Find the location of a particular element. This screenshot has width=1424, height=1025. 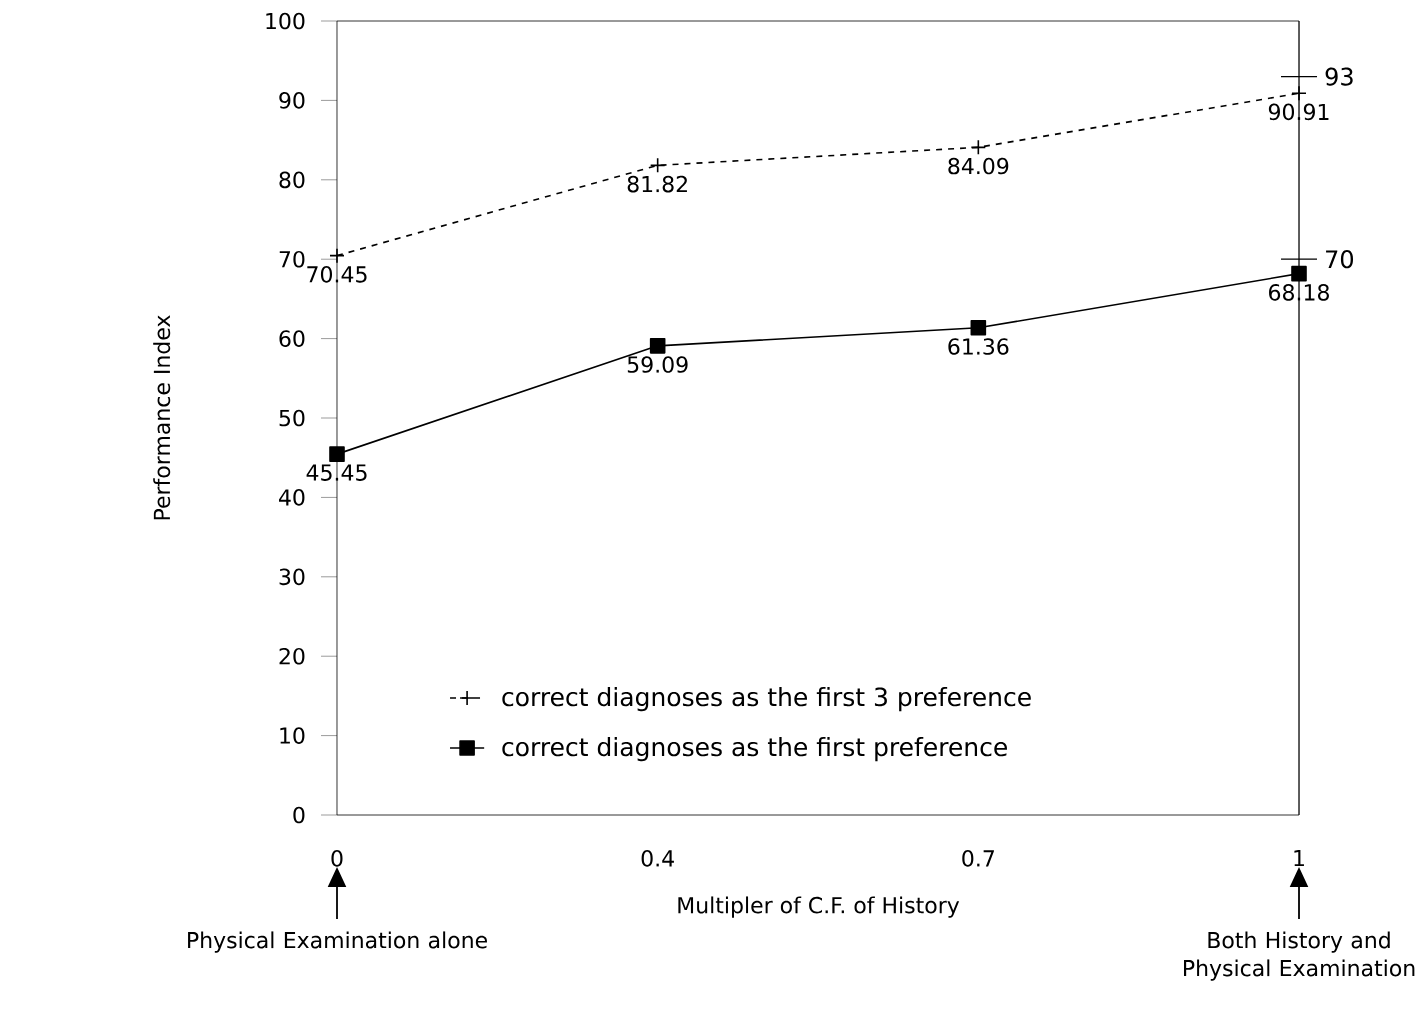

y-tick-label: 50 is located at coordinates (292, 418).